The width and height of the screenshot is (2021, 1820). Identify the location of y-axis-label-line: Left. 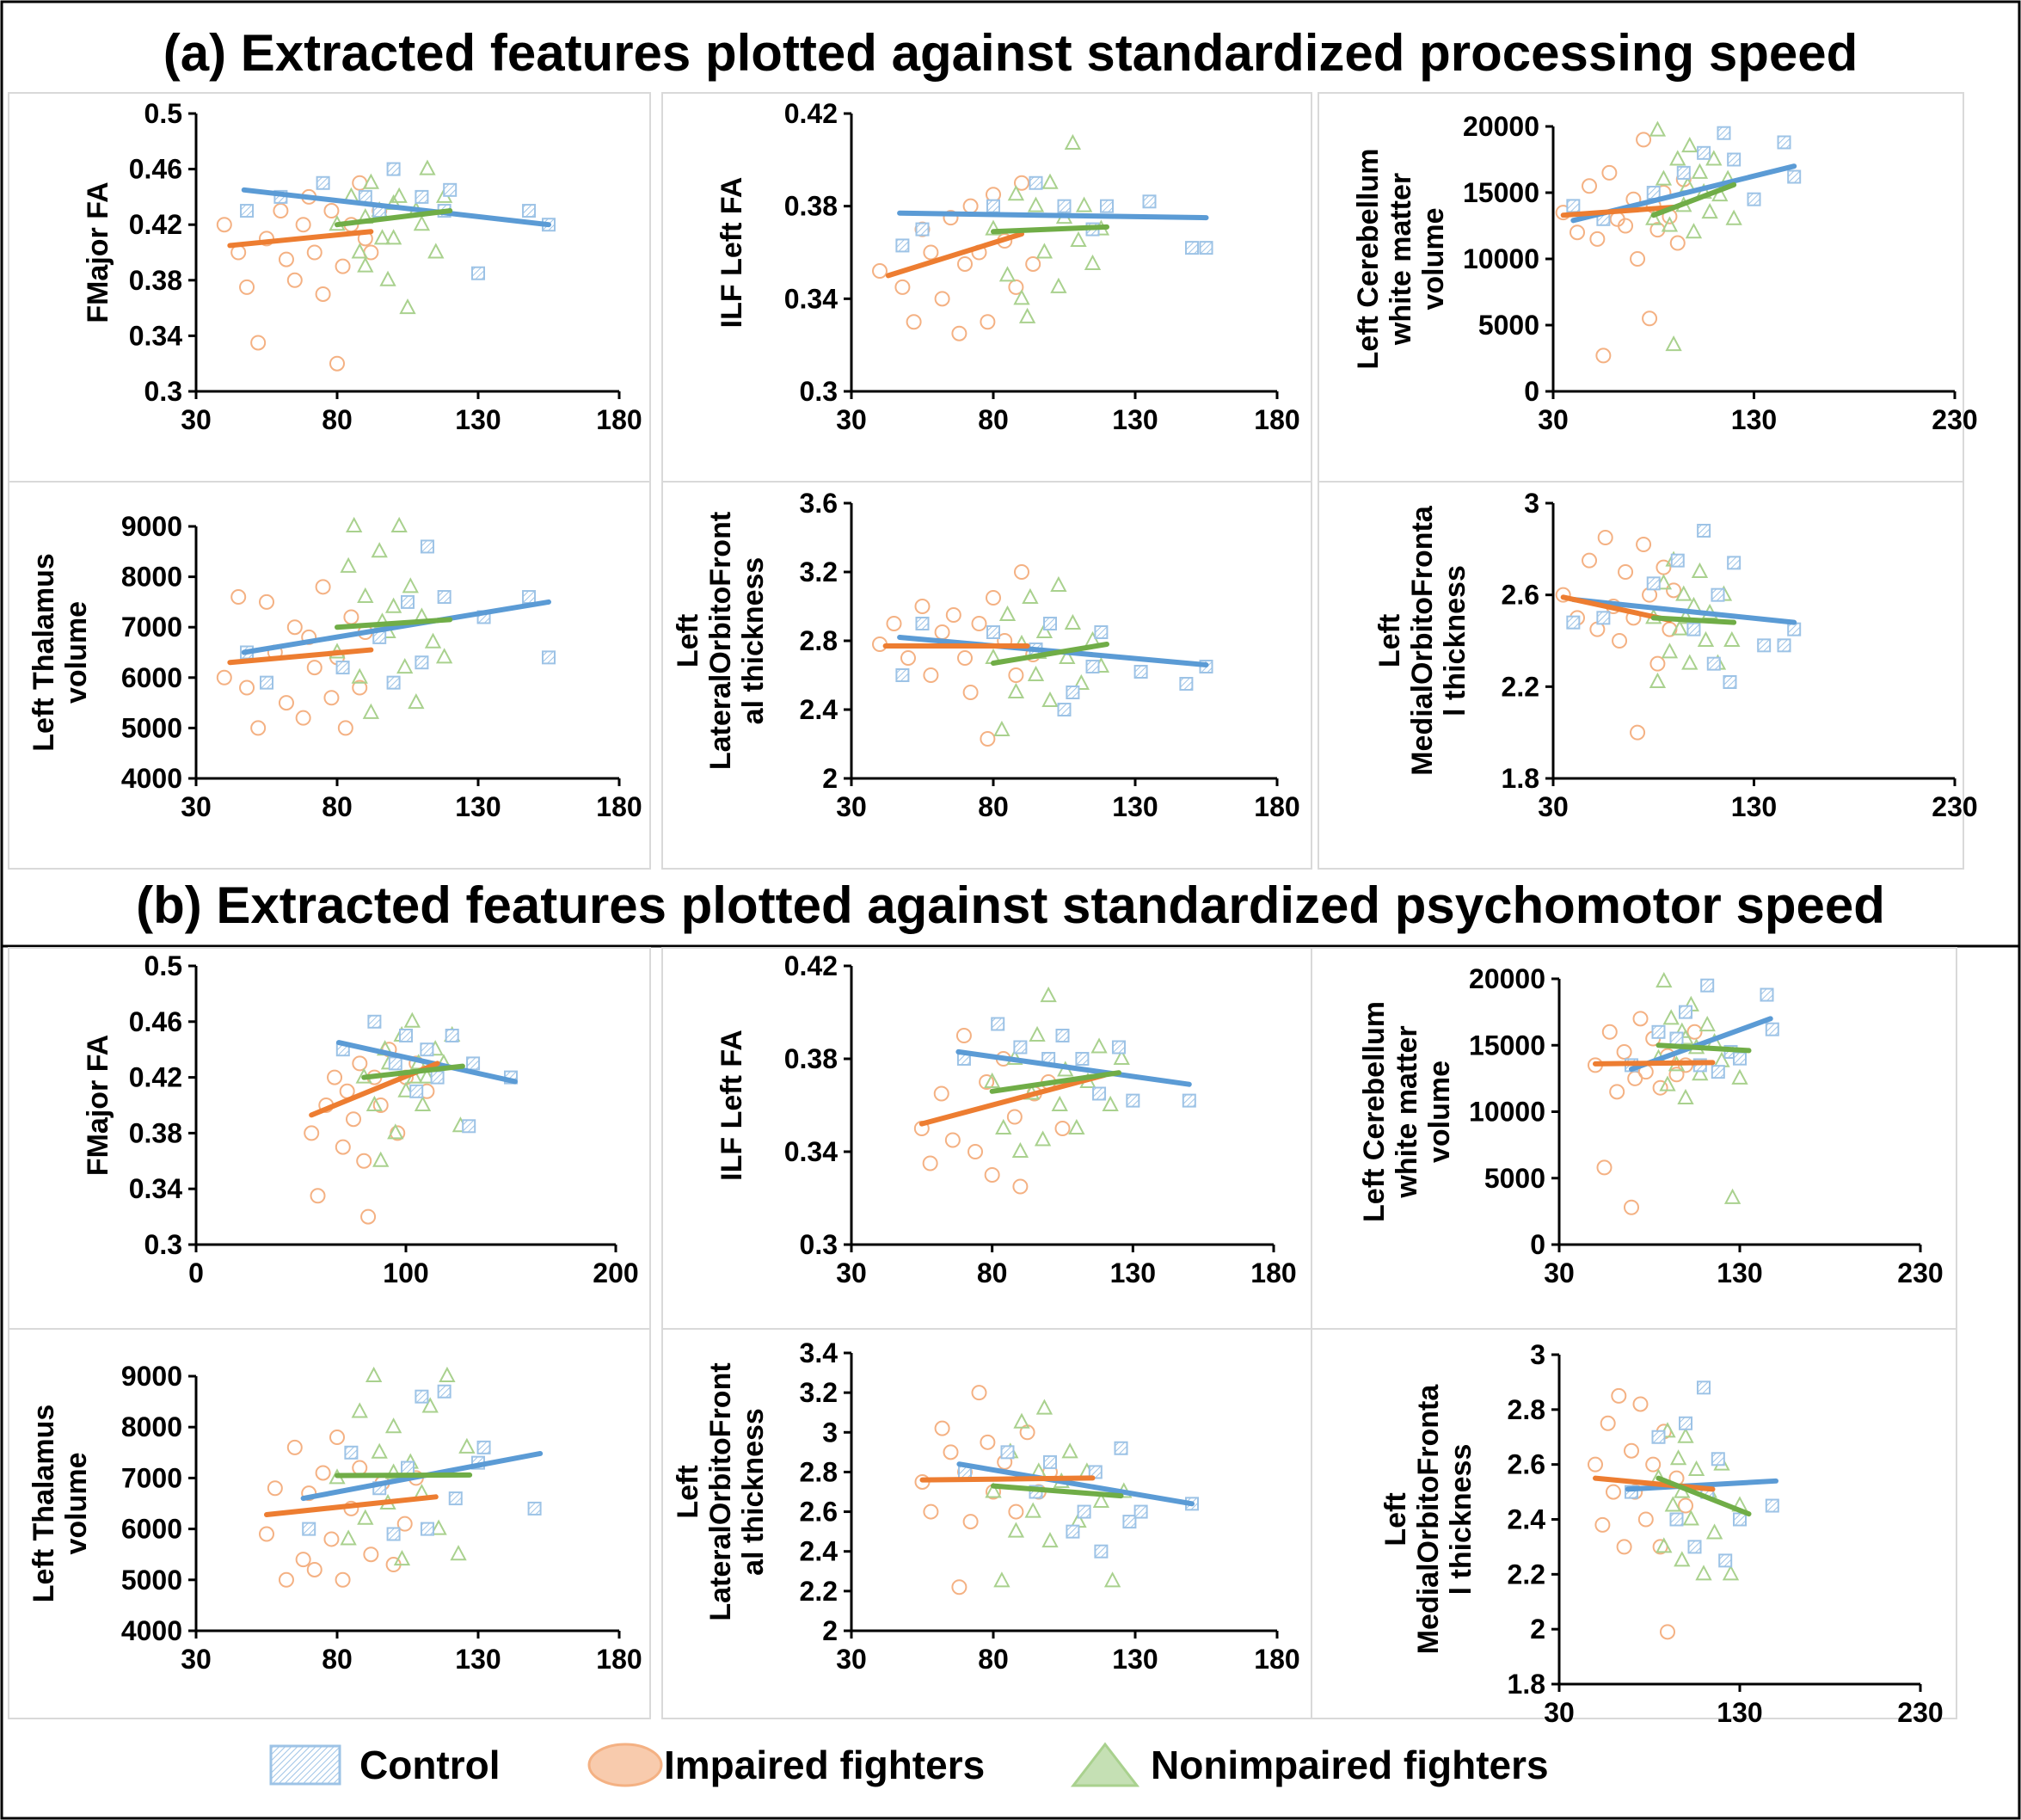
(688, 640).